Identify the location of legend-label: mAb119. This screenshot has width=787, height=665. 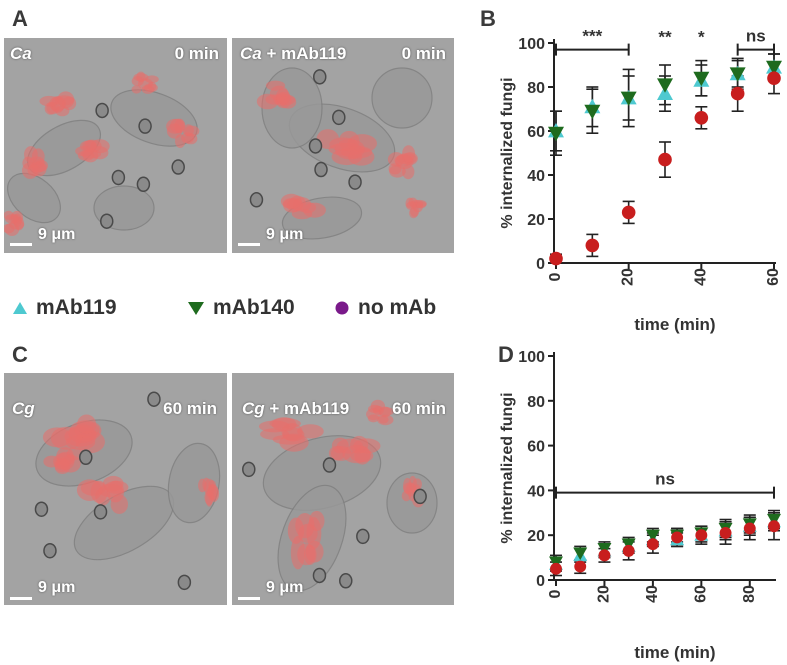
(76, 307).